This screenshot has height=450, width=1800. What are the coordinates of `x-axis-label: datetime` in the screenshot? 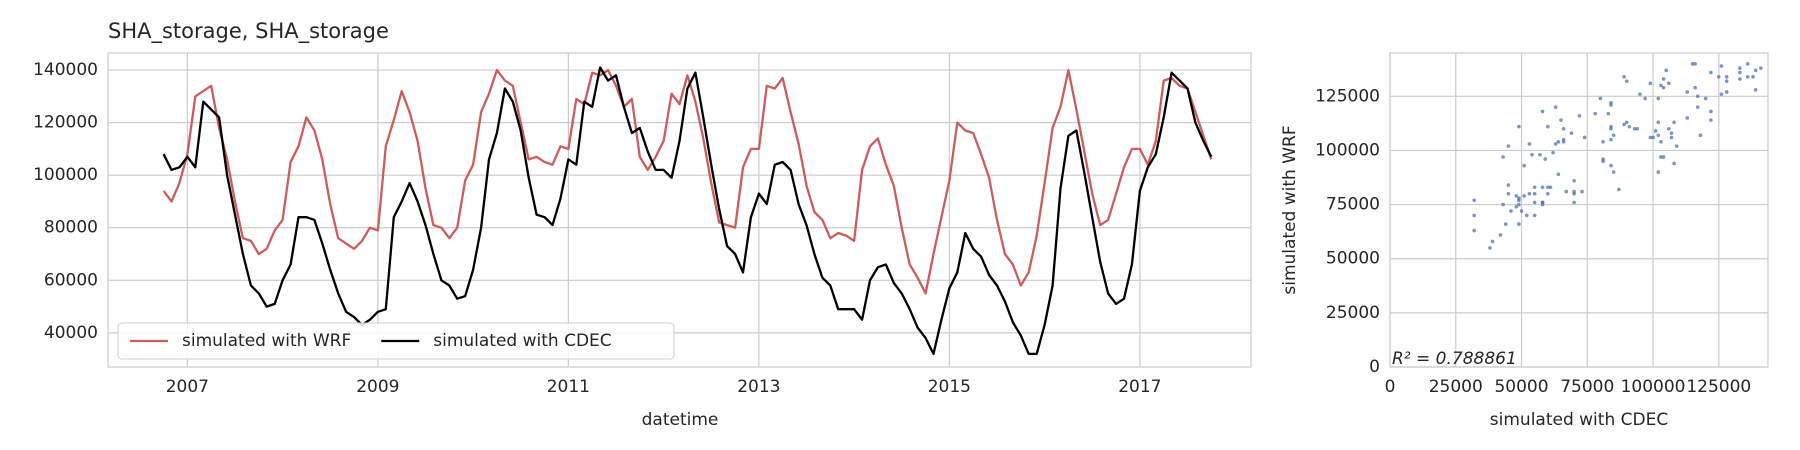 It's located at (680, 420).